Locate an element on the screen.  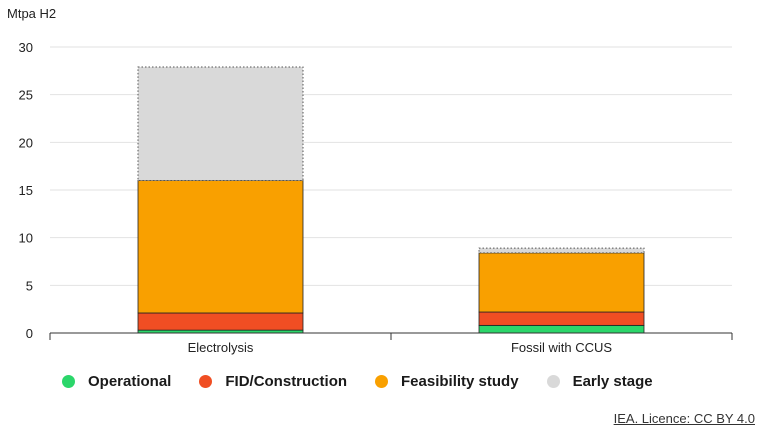
y-tick-label: 20 is located at coordinates (26, 142).